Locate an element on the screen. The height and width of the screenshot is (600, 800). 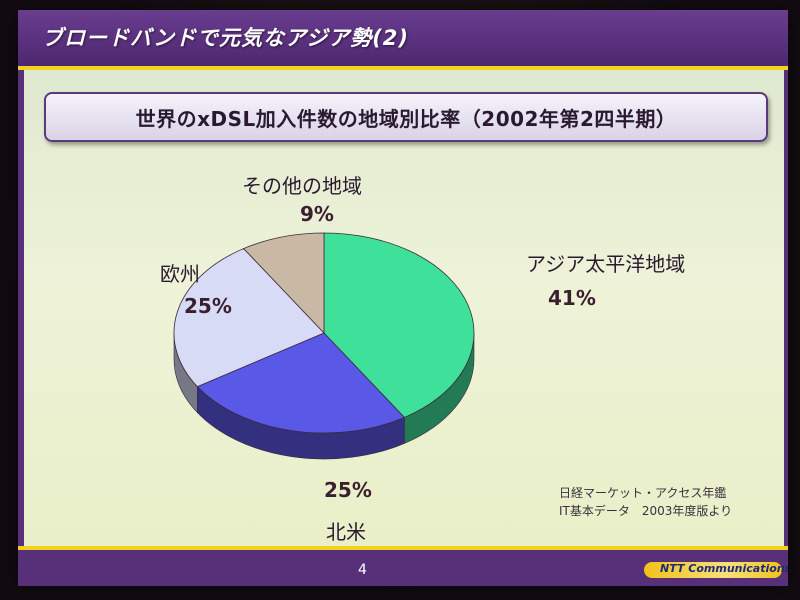
ntt-logo: NTT Communications is located at coordinates (716, 570).